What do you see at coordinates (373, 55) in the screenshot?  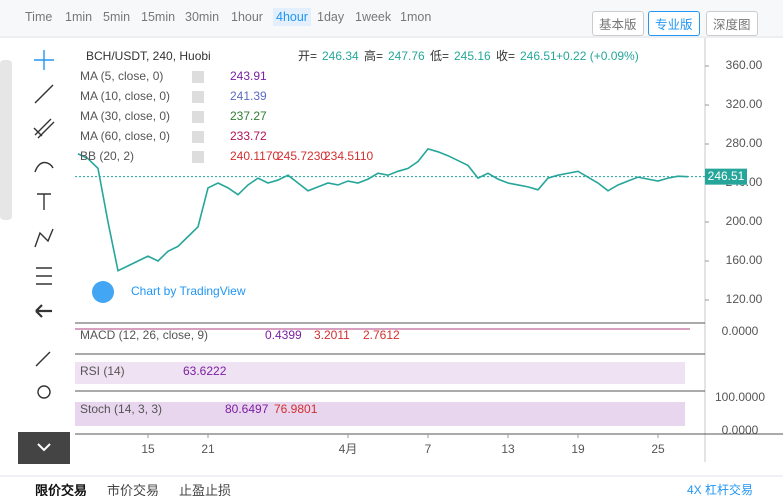 I see `ohlc-label: 高=` at bounding box center [373, 55].